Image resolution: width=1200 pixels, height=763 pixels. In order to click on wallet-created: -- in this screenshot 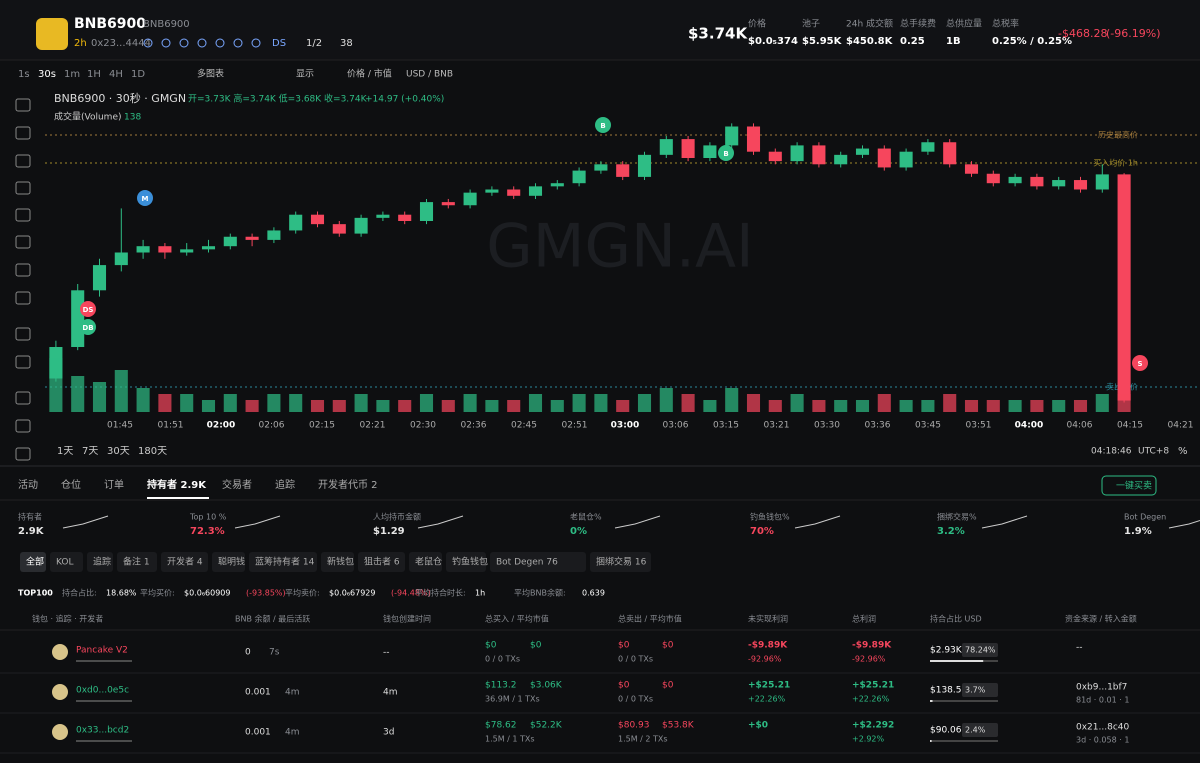, I will do `click(386, 653)`.